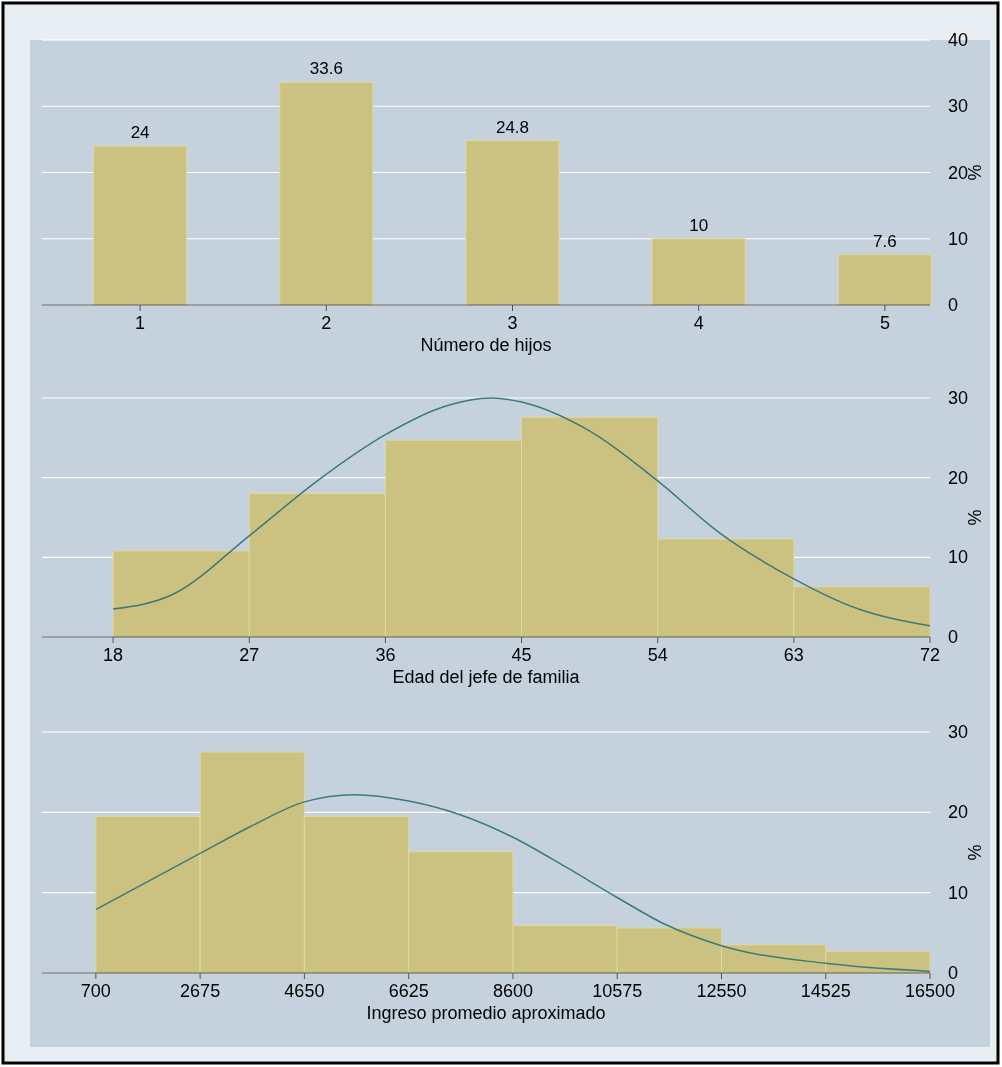 Image resolution: width=1002 pixels, height=1067 pixels. What do you see at coordinates (958, 40) in the screenshot?
I see `y-tick-label: 40` at bounding box center [958, 40].